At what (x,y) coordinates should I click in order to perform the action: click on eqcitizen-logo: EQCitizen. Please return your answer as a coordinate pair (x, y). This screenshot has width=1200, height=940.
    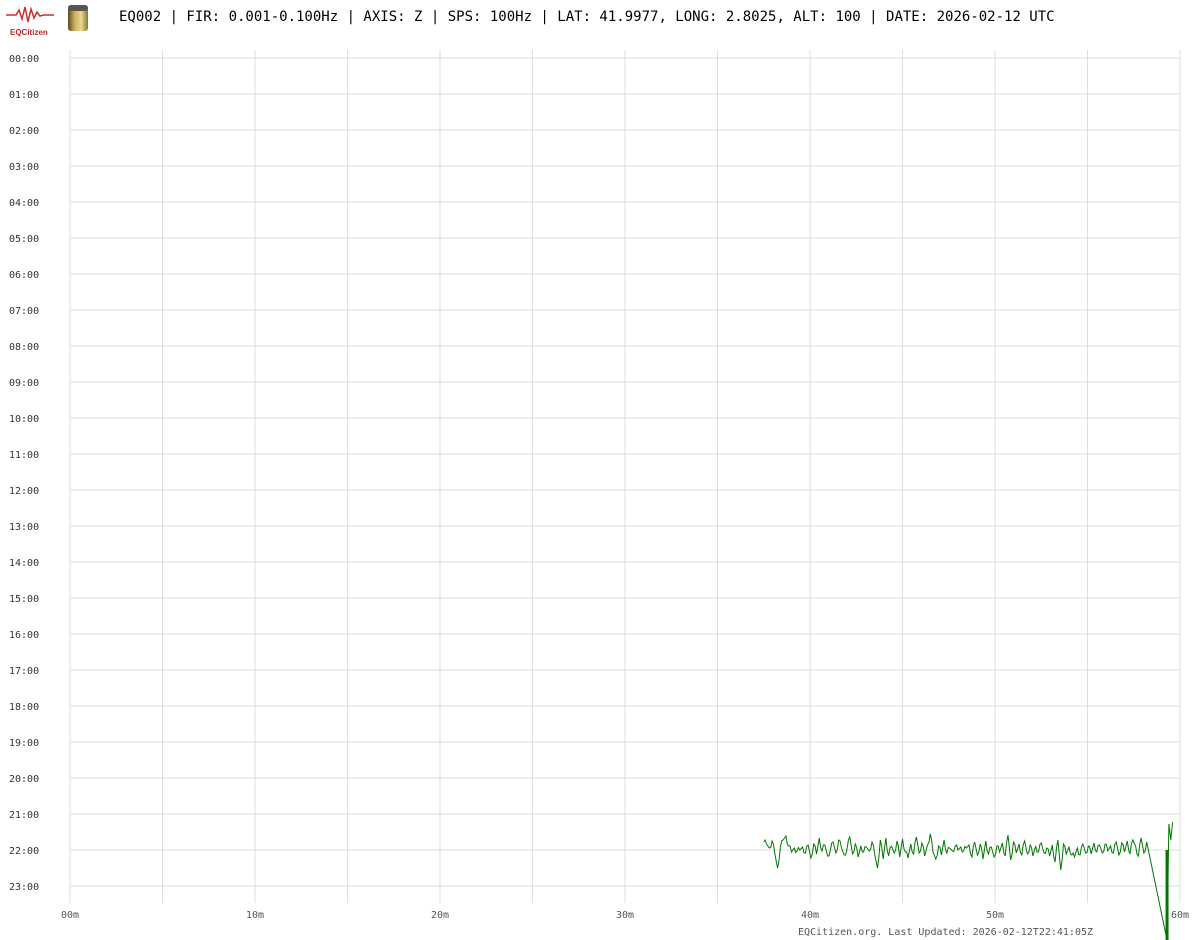
    Looking at the image, I should click on (30, 20).